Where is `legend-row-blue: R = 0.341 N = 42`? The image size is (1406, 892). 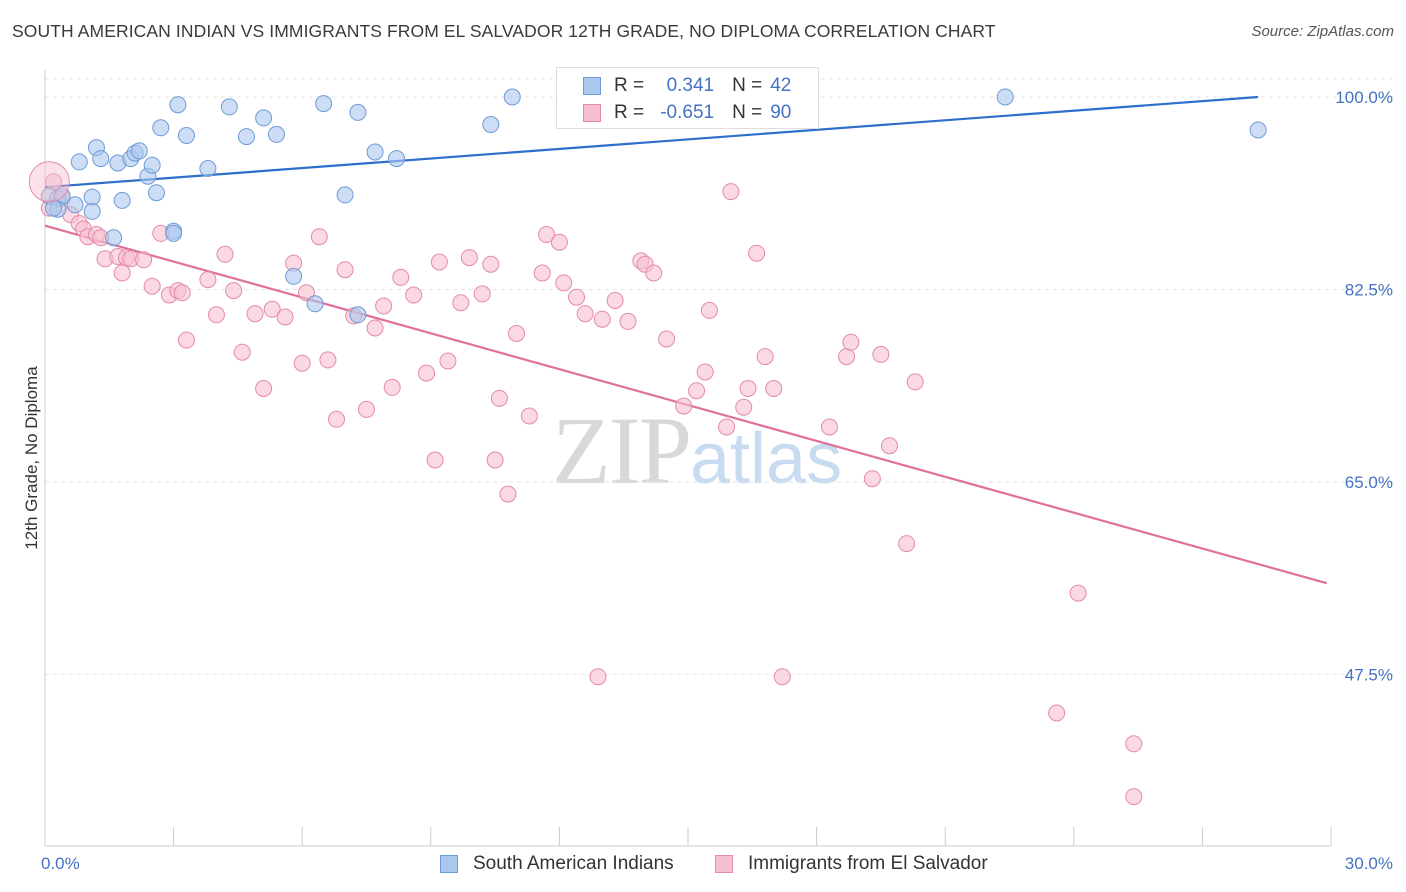 legend-row-blue: R = 0.341 N = 42 is located at coordinates (687, 86).